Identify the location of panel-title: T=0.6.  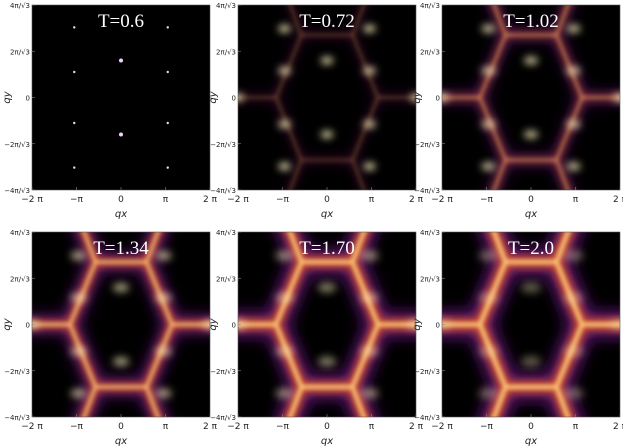
(121, 21).